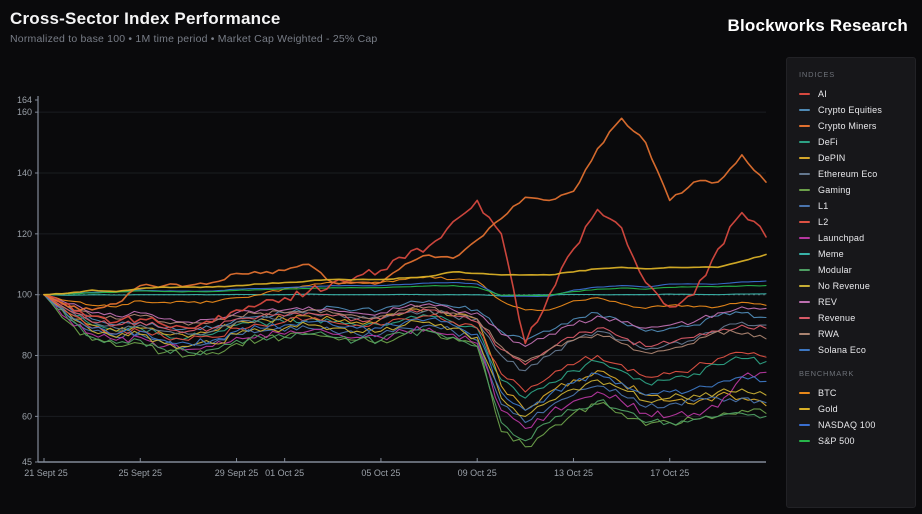 The image size is (922, 514). I want to click on legend-item-s-p-500: S&P 500, so click(852, 441).